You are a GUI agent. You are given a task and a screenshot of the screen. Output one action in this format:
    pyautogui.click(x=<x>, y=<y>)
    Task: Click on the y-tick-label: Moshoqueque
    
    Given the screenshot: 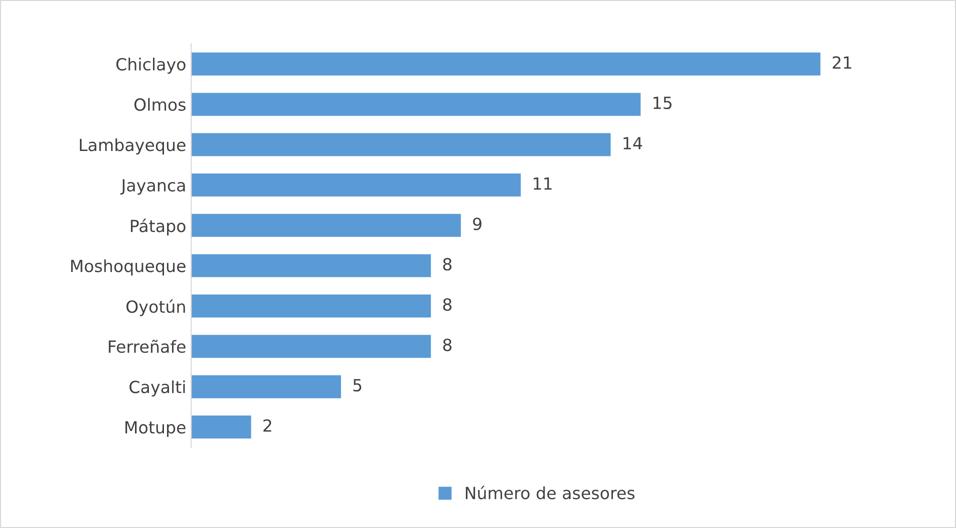 What is the action you would take?
    pyautogui.click(x=128, y=267)
    